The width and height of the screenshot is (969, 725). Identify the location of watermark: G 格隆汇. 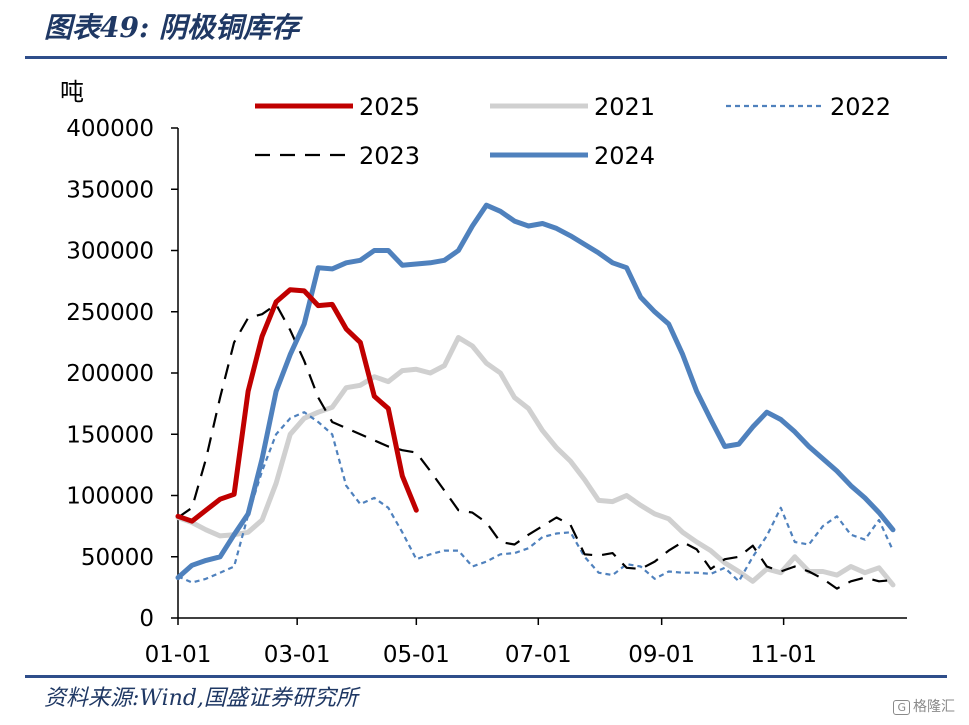
(924, 706).